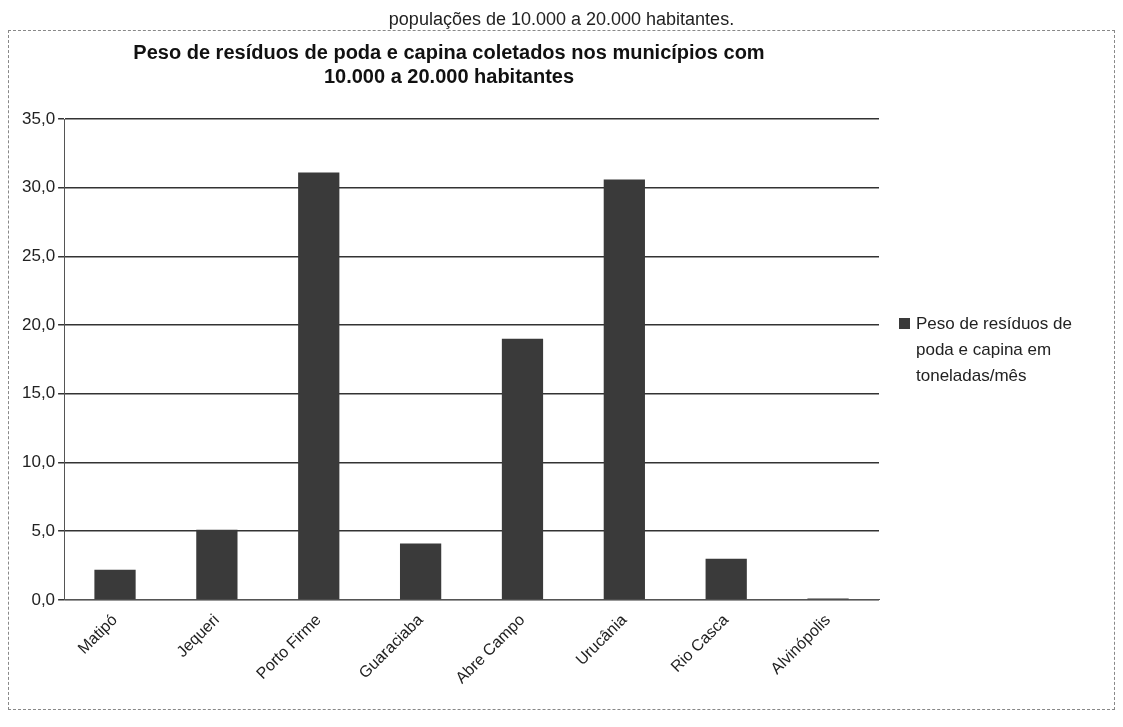 The width and height of the screenshot is (1123, 727). Describe the element at coordinates (449, 75) in the screenshot. I see `text: 10.000 a 20.000 habitantes` at that location.